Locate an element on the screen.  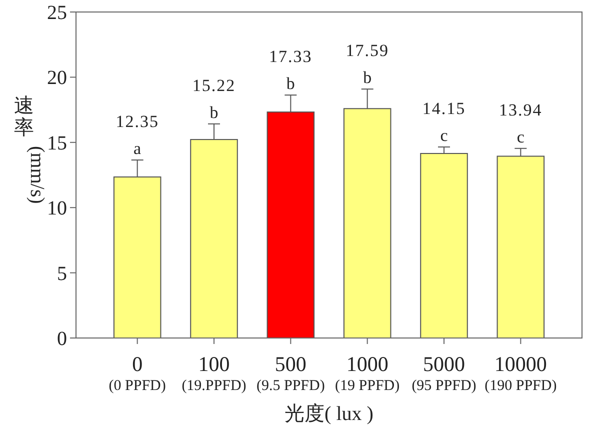
x-tick-label: 100 (19.PPFD) is located at coordinates (214, 373).